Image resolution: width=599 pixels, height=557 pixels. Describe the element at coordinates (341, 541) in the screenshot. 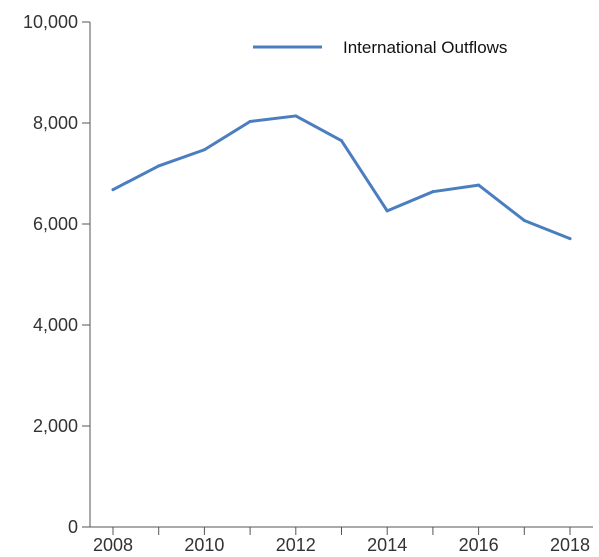

I see `x-axis-ticks: 2008 2010 2012 2014 2016 2018` at that location.